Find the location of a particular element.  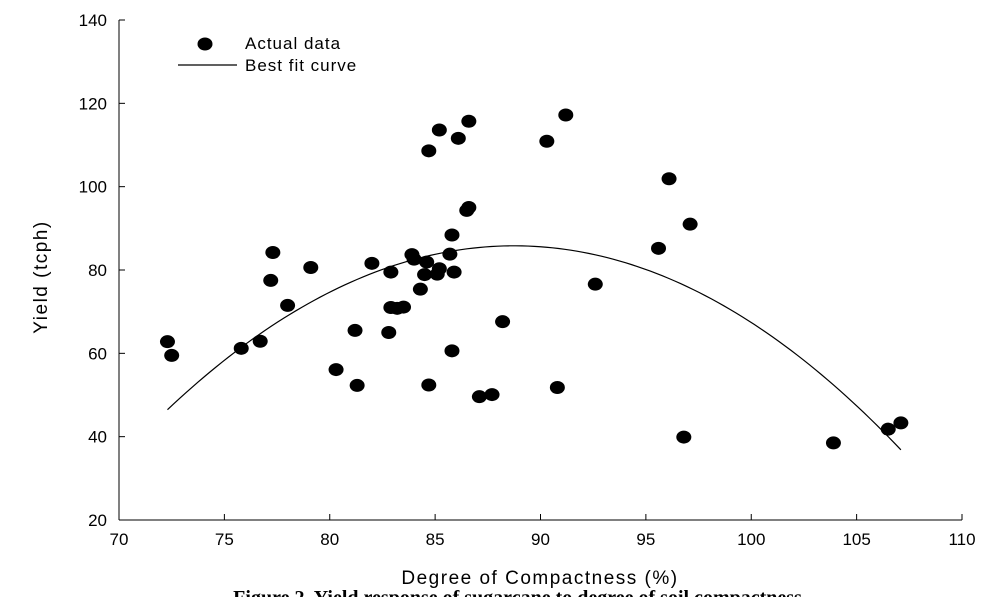

legend-label-best-fit-curve: Best fit curve is located at coordinates (301, 65).